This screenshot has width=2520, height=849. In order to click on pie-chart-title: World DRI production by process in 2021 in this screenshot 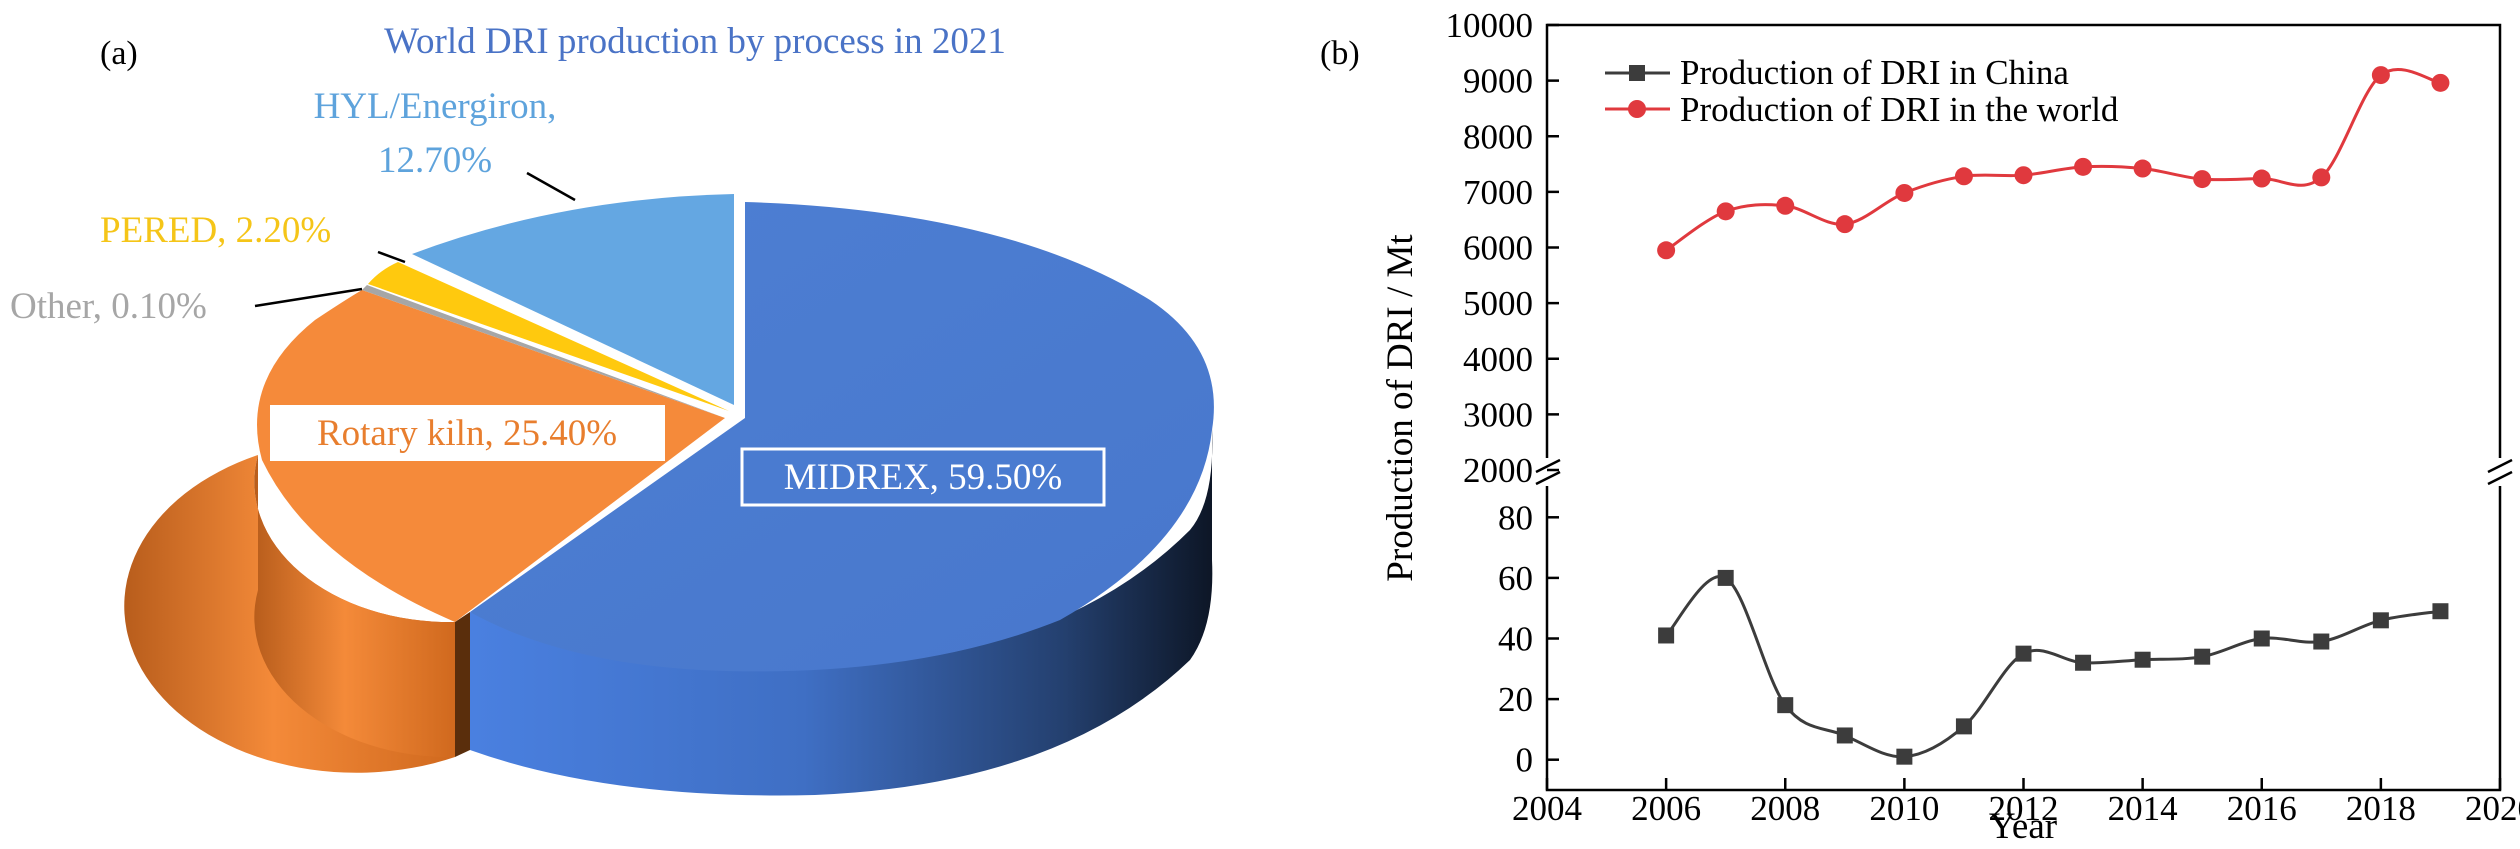, I will do `click(695, 41)`.